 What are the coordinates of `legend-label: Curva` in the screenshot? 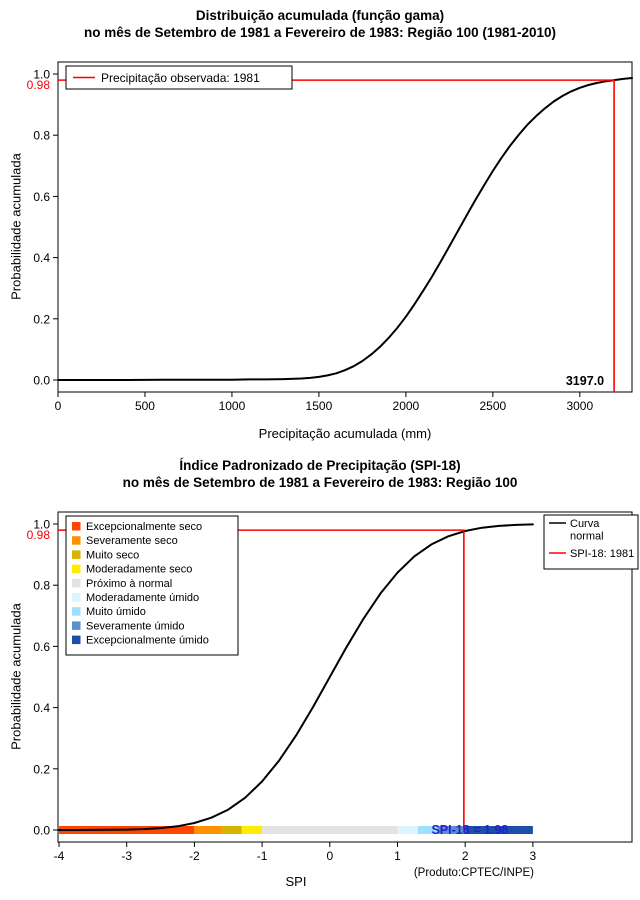 It's located at (585, 524).